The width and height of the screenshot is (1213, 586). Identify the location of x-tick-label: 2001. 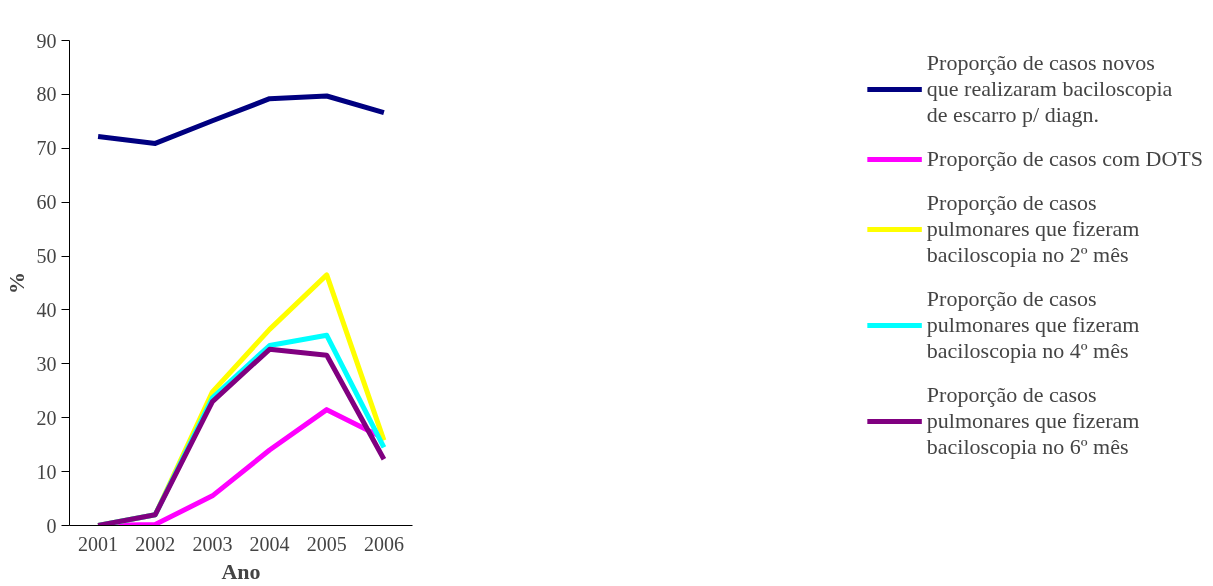
(98, 543).